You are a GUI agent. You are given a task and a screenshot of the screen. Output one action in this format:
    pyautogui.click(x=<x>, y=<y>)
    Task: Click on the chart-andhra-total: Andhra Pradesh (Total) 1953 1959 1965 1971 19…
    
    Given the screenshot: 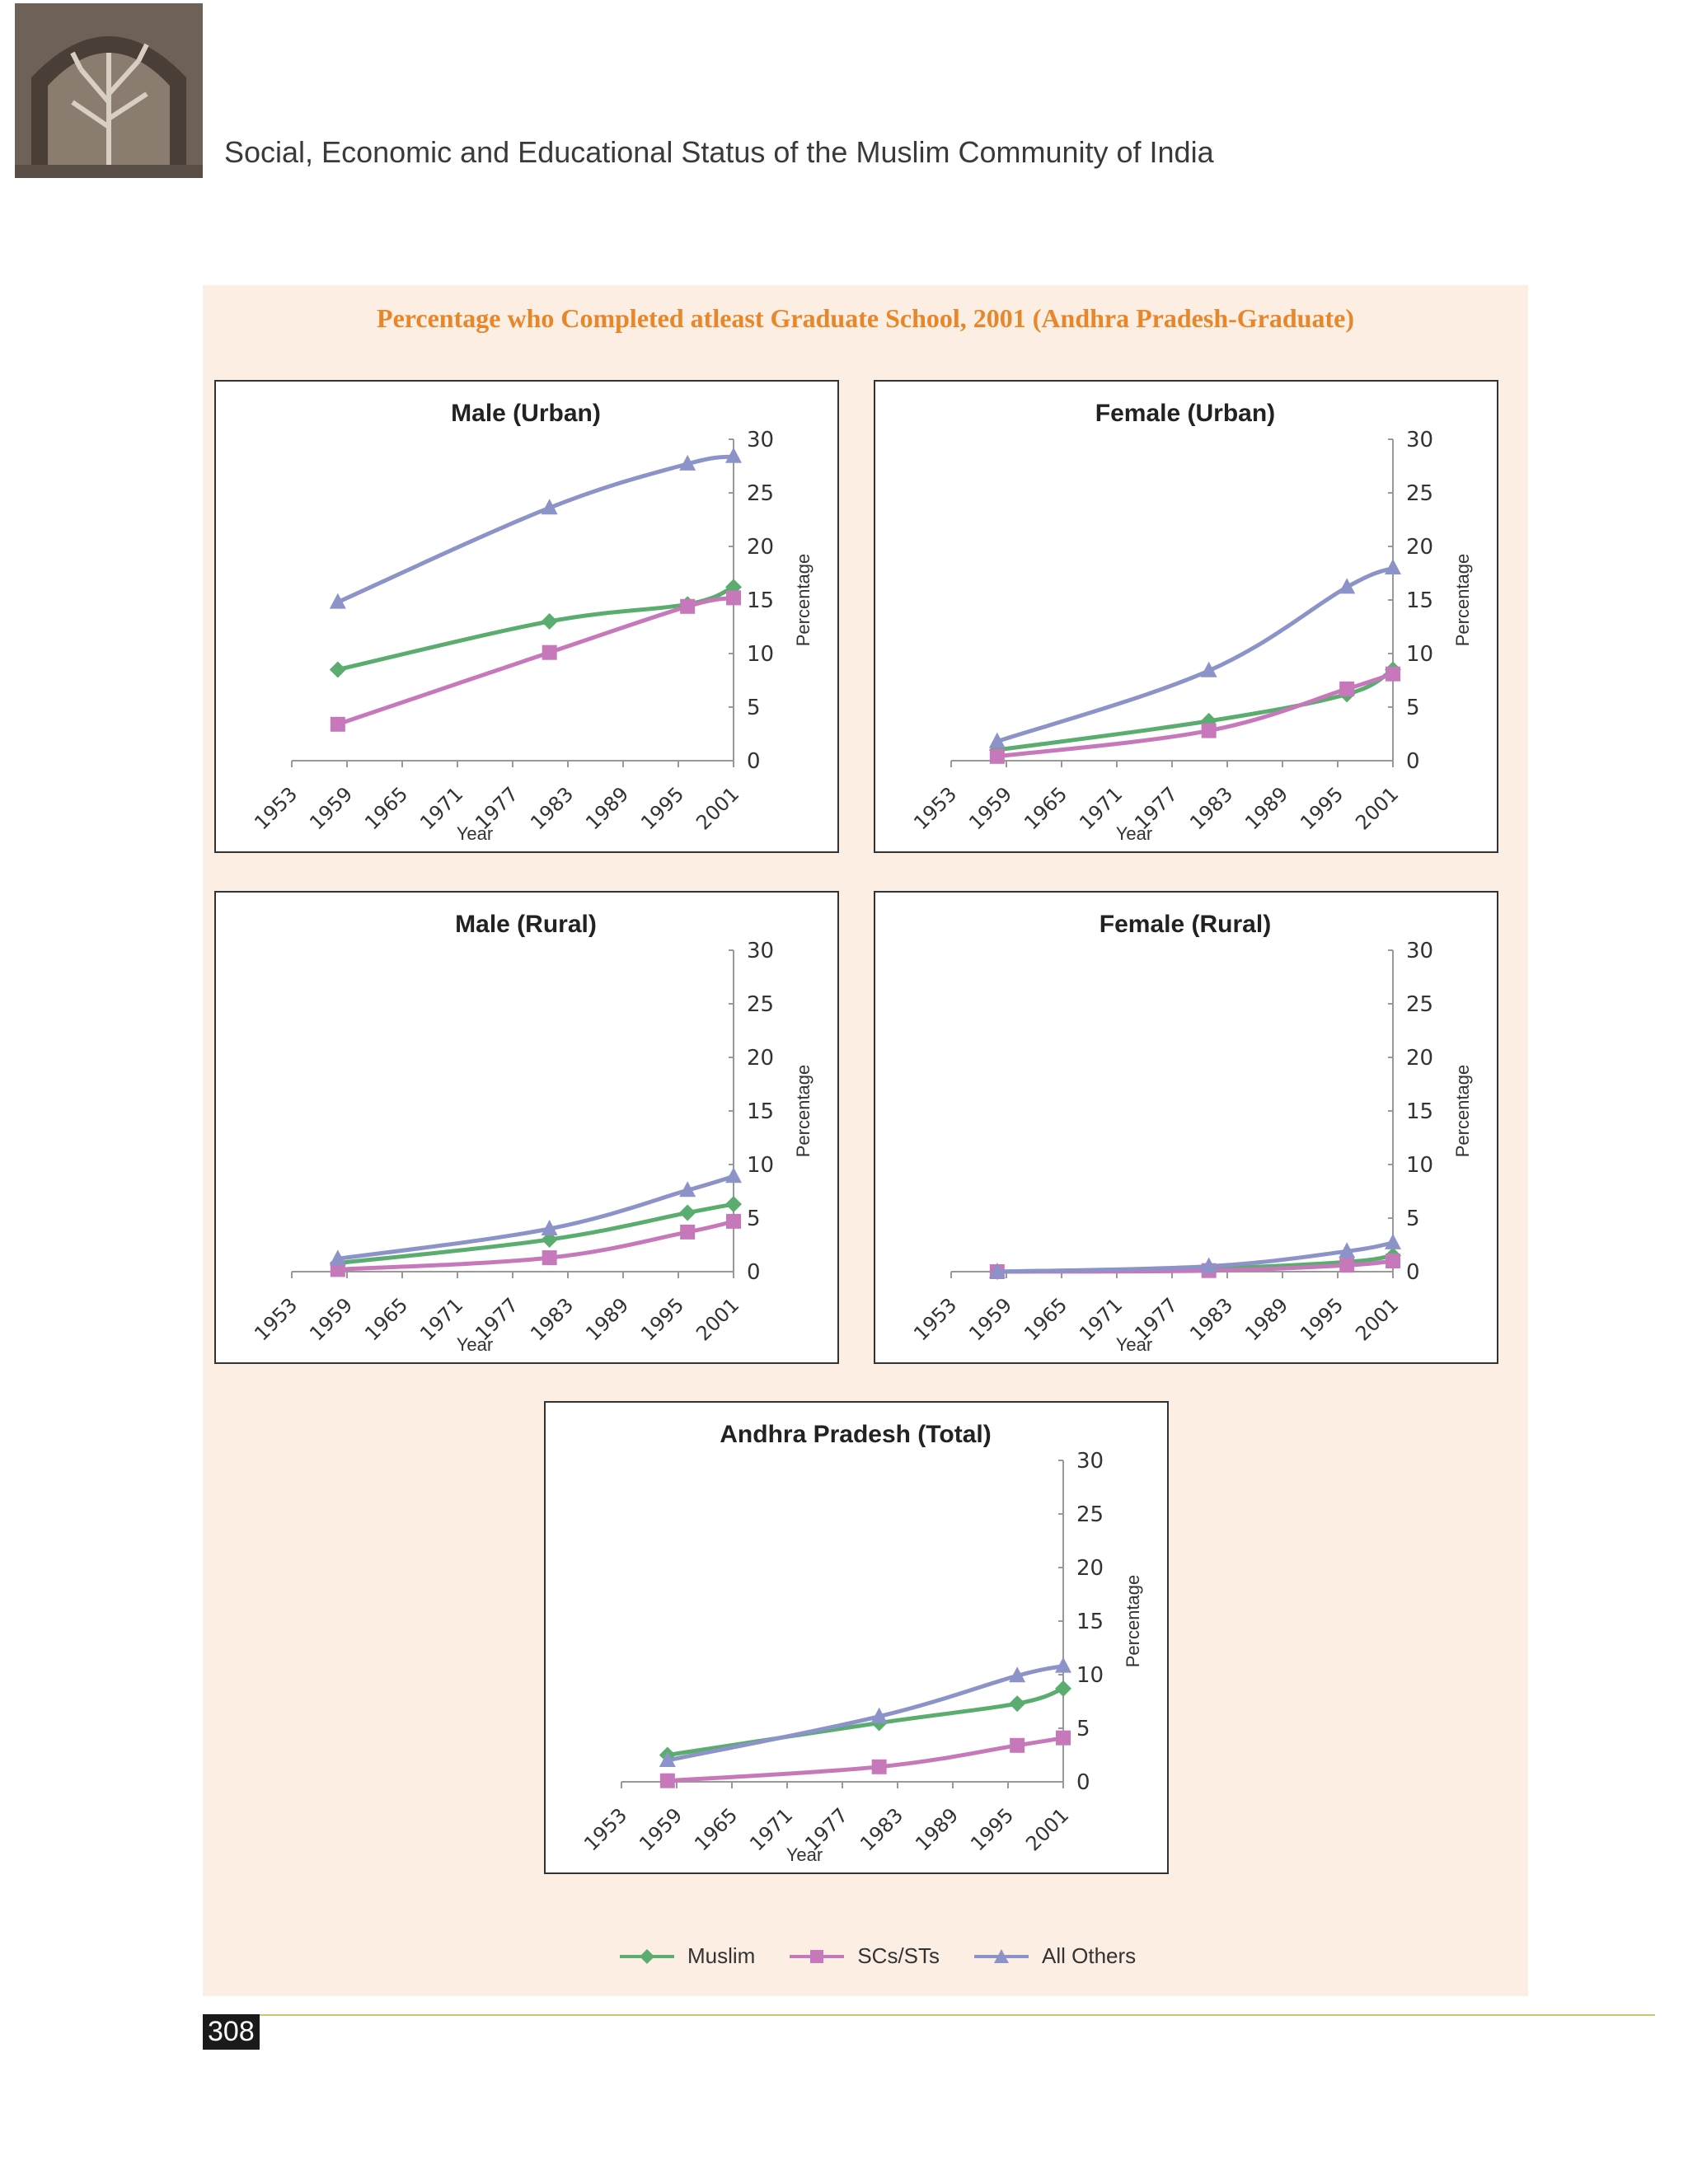 What is the action you would take?
    pyautogui.click(x=856, y=1637)
    